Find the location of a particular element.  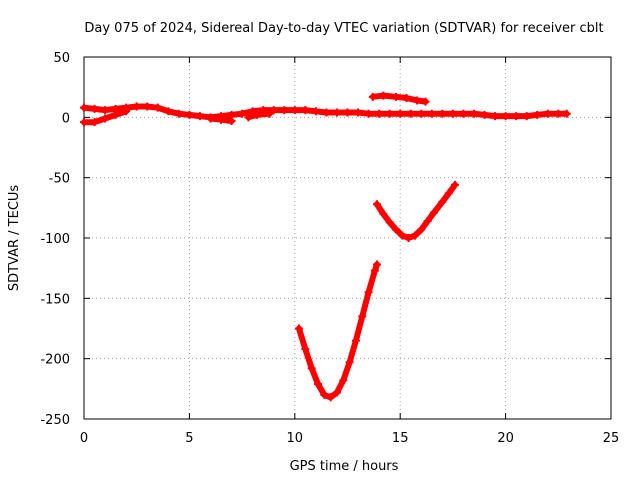

y-tick-label: -200 is located at coordinates (55, 360).